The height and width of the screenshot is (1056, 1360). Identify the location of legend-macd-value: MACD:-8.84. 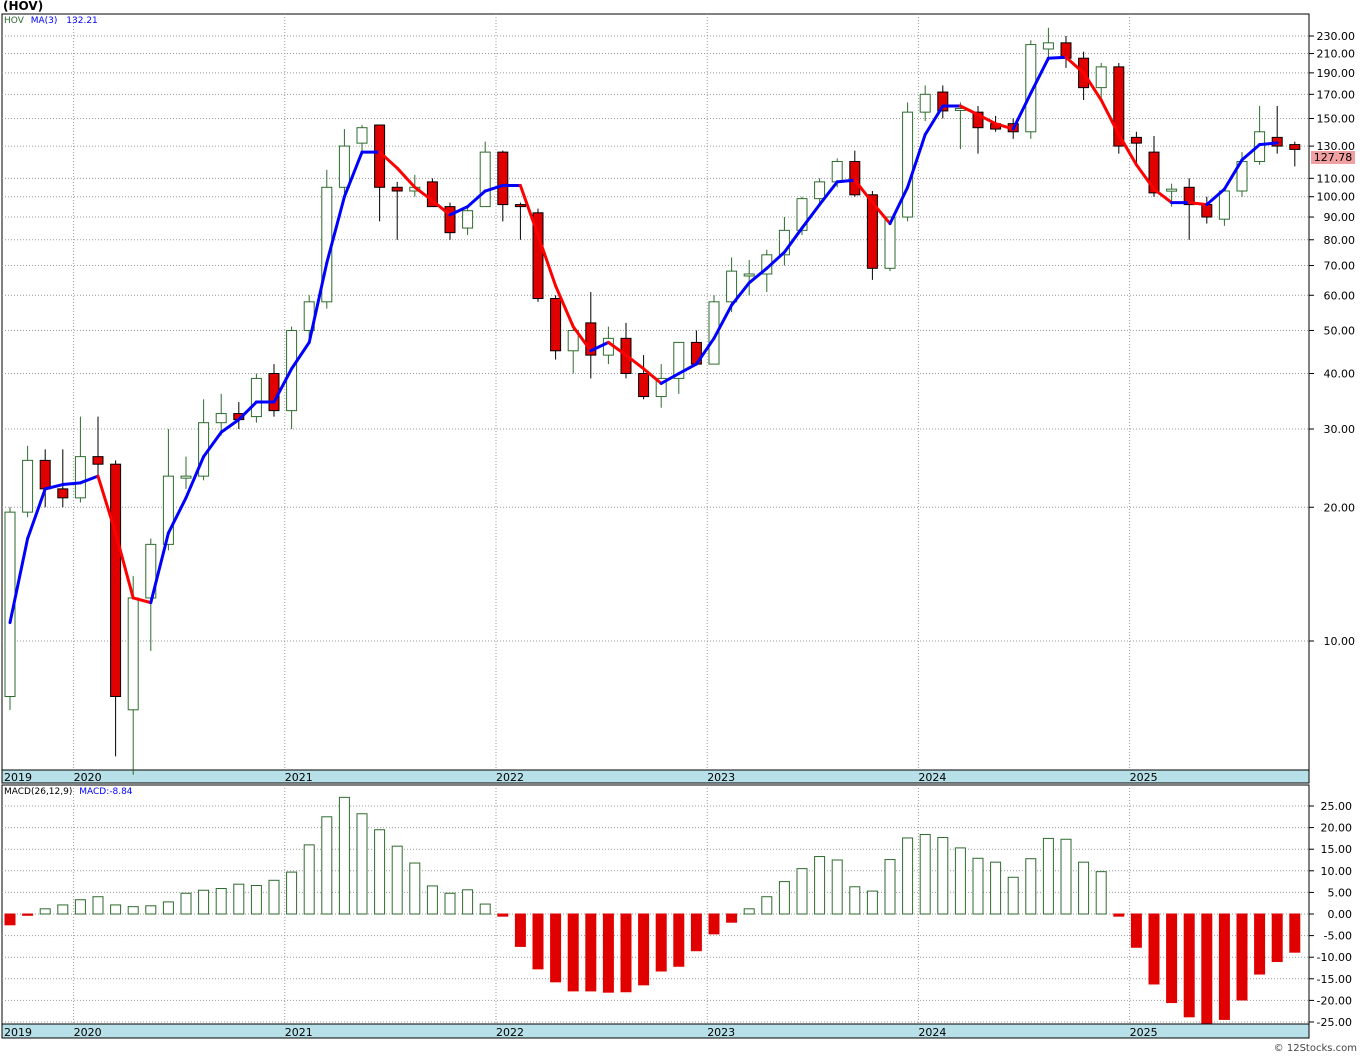
(106, 792).